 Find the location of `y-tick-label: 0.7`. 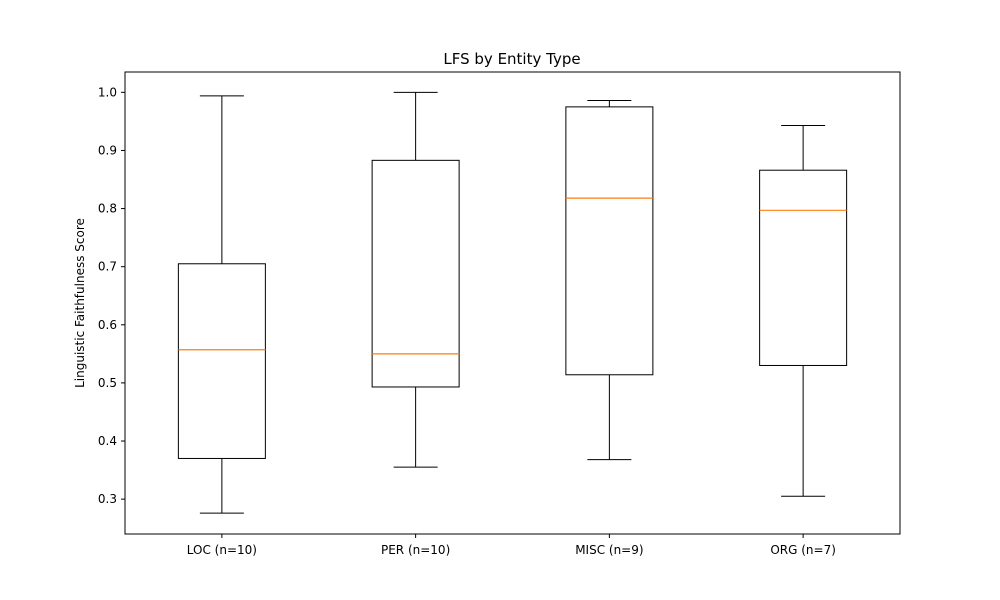

y-tick-label: 0.7 is located at coordinates (107, 267).